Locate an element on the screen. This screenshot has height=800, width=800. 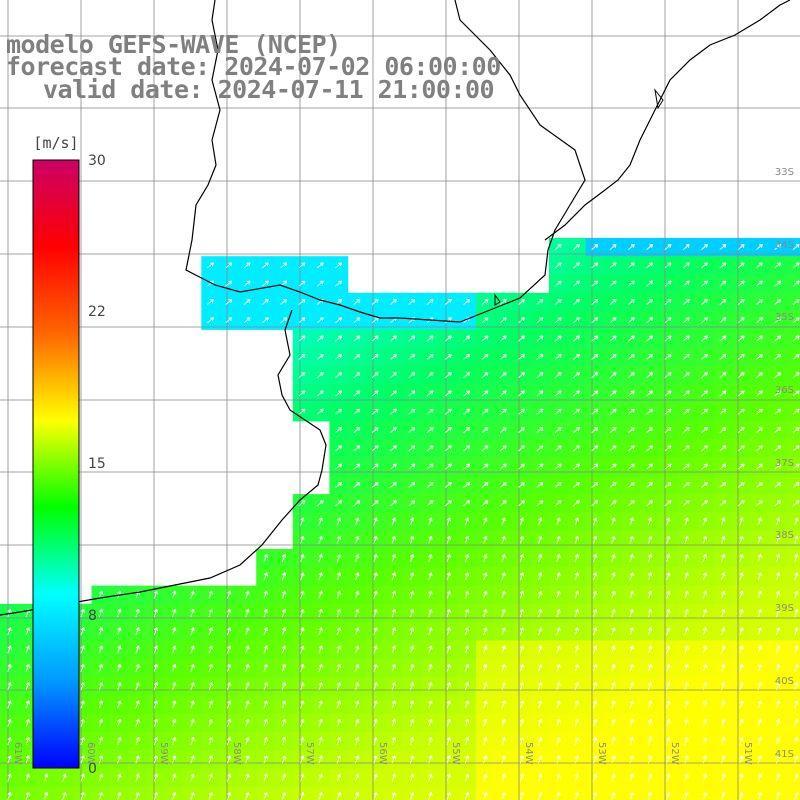
colorbar-tick-label: 0 is located at coordinates (92, 769).